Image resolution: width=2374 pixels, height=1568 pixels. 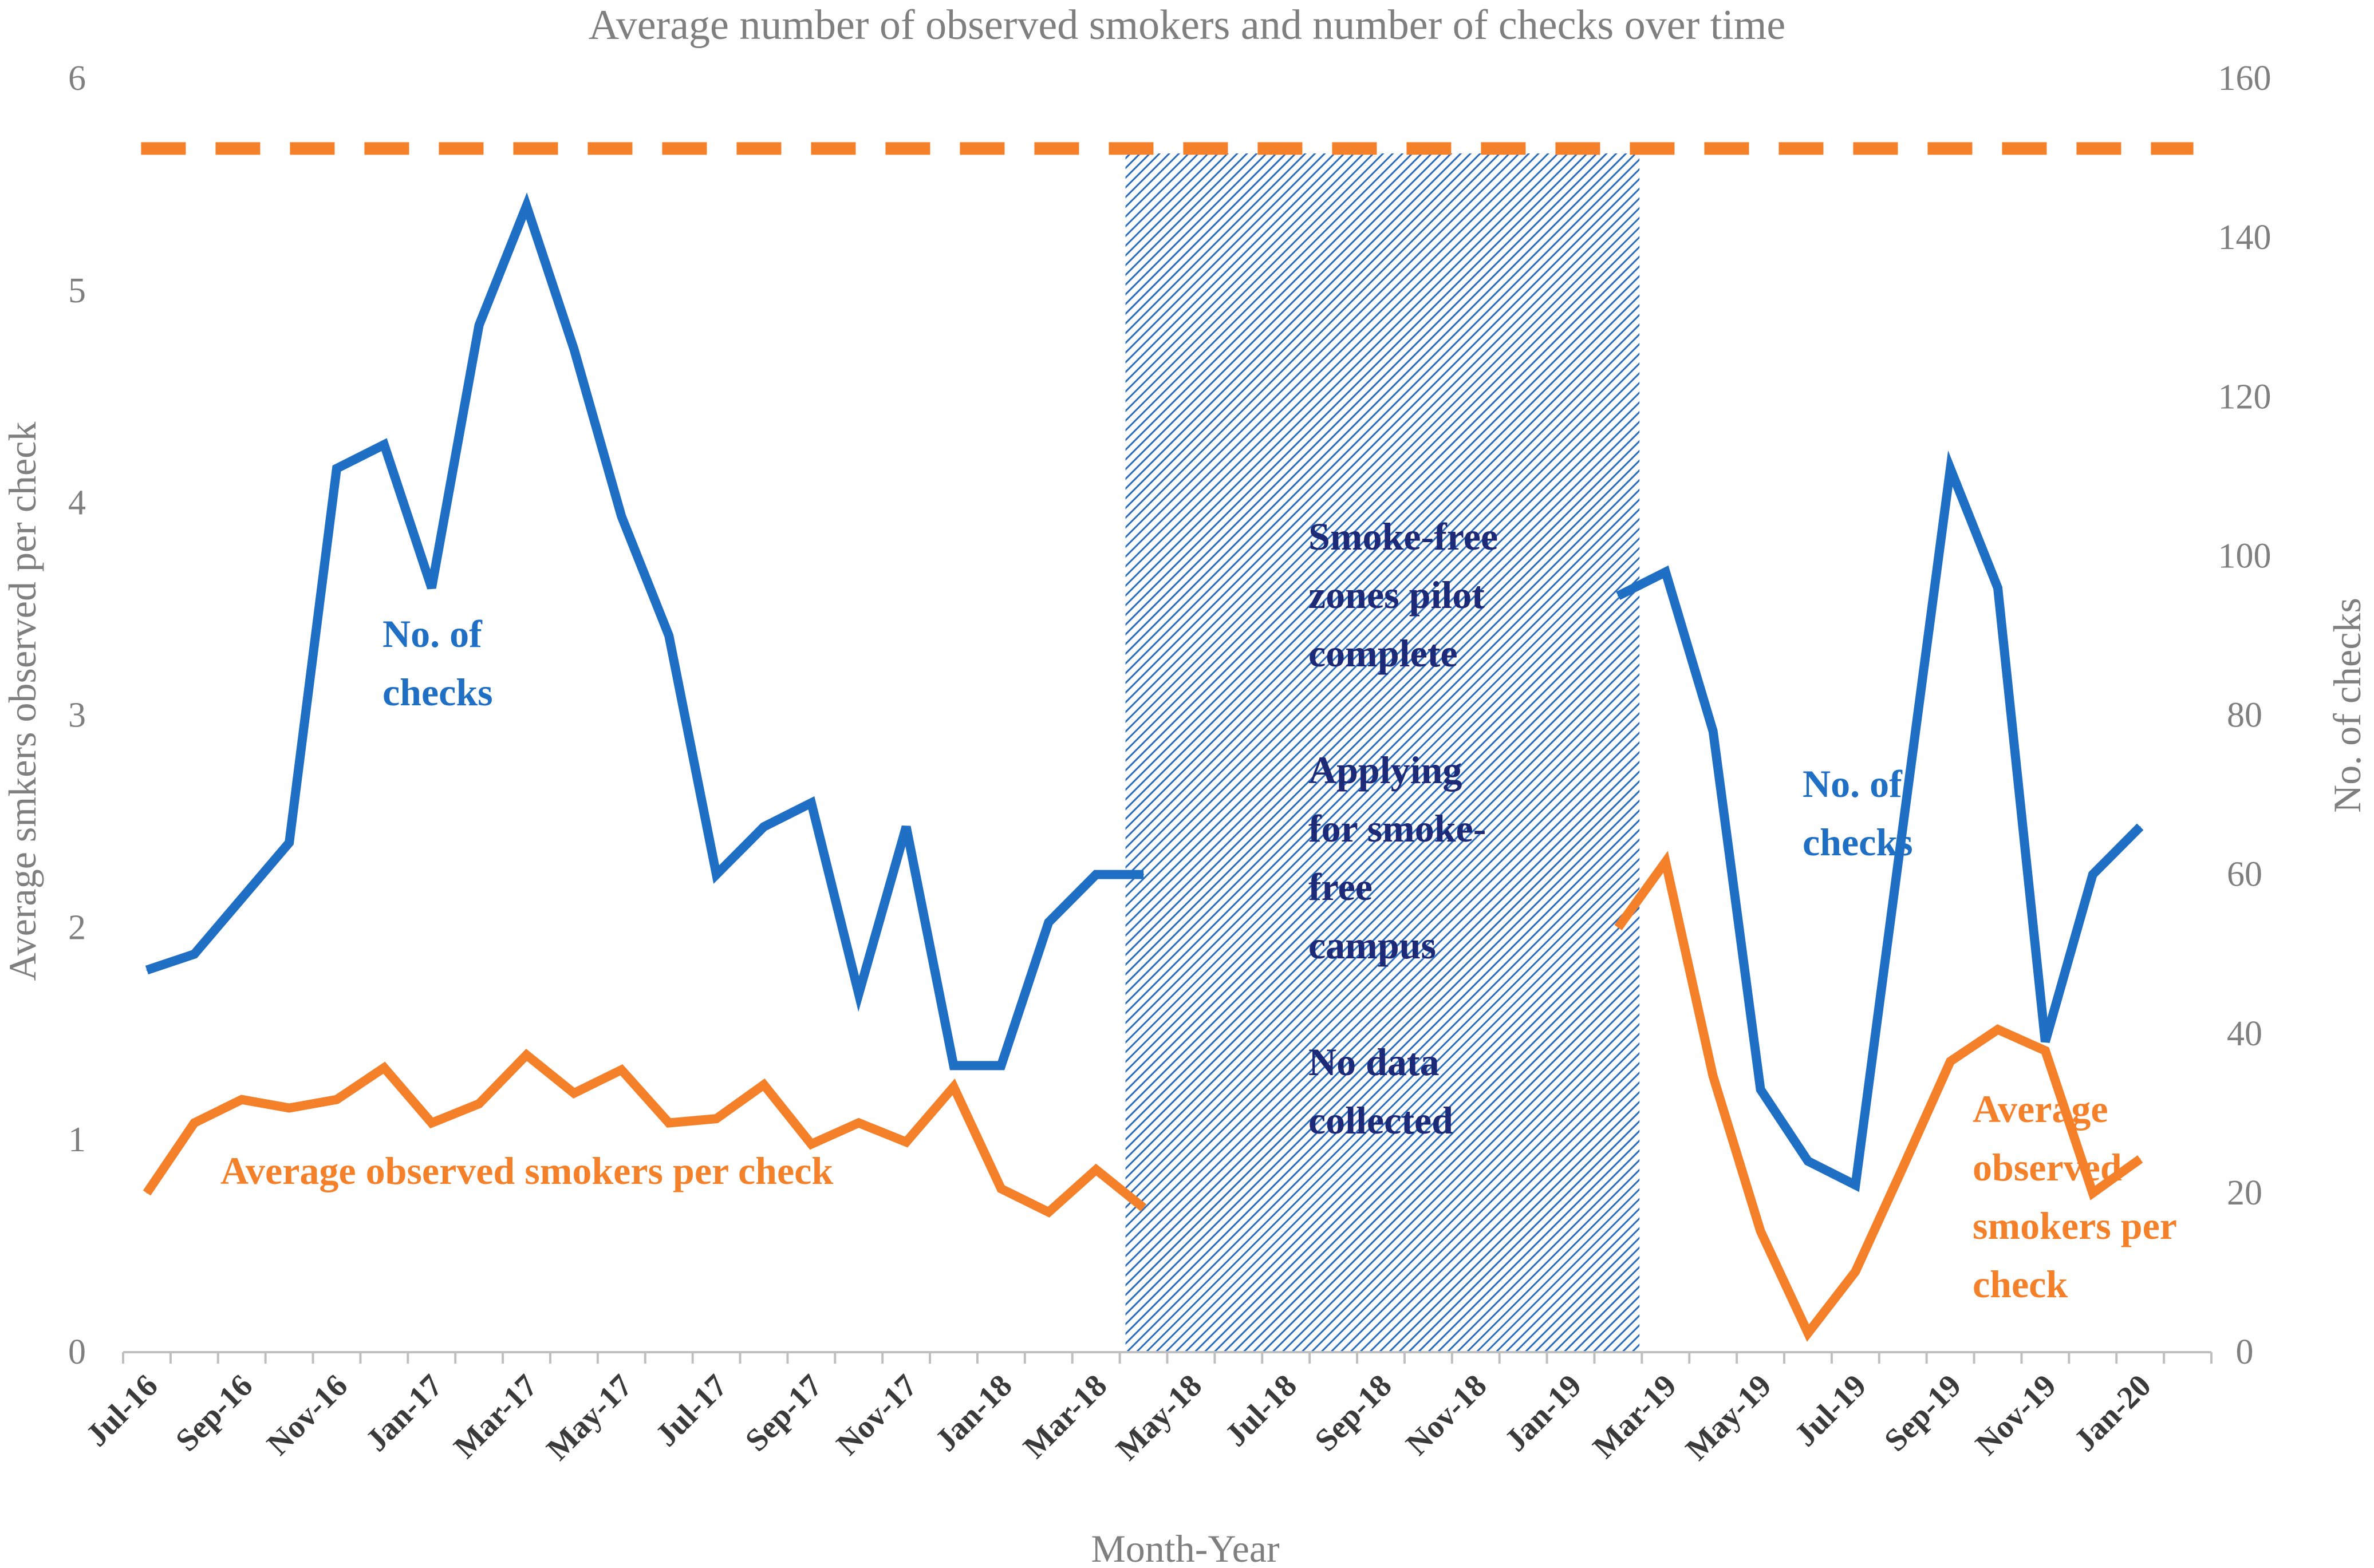 What do you see at coordinates (1543, 1413) in the screenshot?
I see `x-tick-label: Jan-19` at bounding box center [1543, 1413].